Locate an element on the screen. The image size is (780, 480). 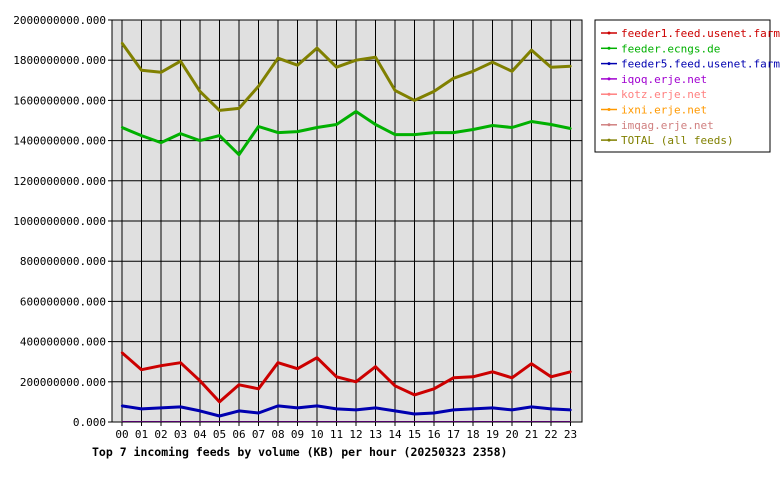
x-tick-label: 10 is located at coordinates (316, 434).